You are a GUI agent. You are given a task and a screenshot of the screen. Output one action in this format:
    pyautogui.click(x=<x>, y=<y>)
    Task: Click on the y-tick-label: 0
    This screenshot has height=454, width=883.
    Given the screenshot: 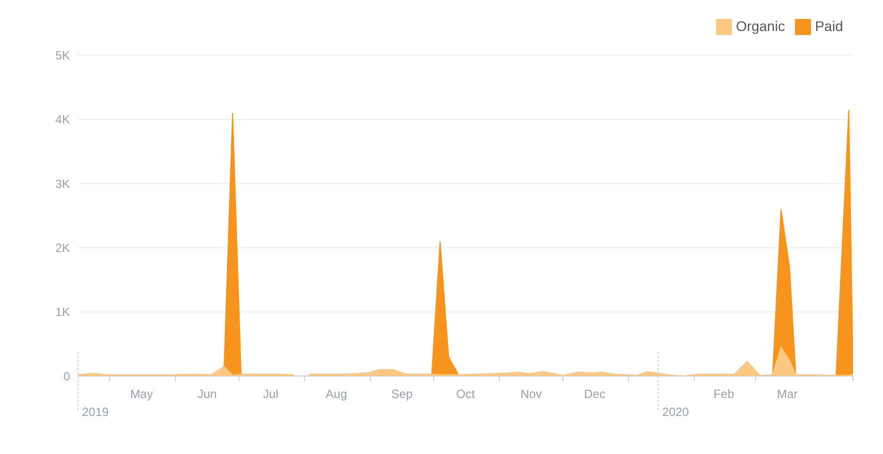 What is the action you would take?
    pyautogui.click(x=66, y=376)
    